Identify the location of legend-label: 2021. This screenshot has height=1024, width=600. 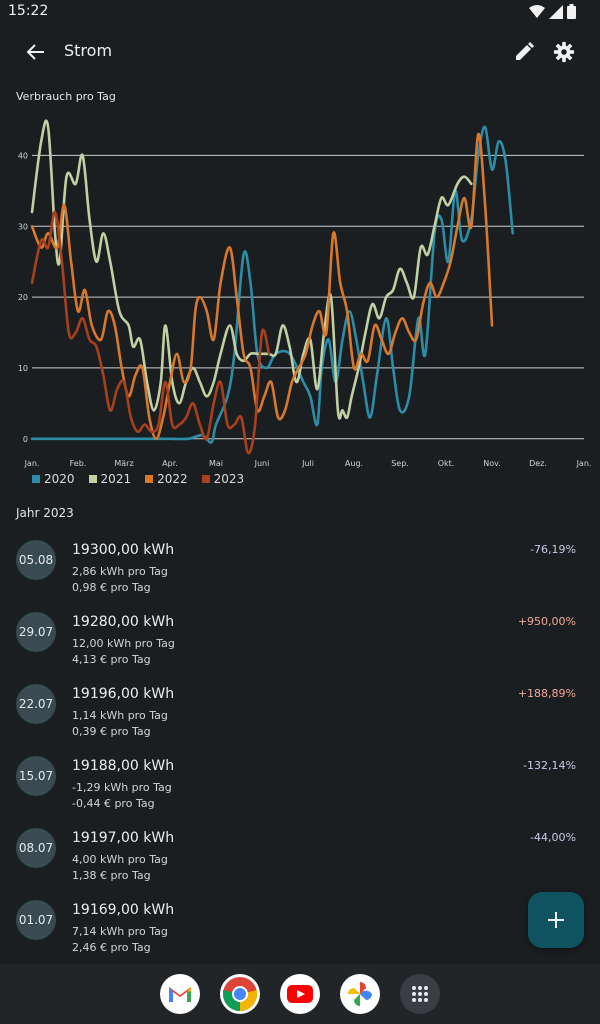
(116, 479).